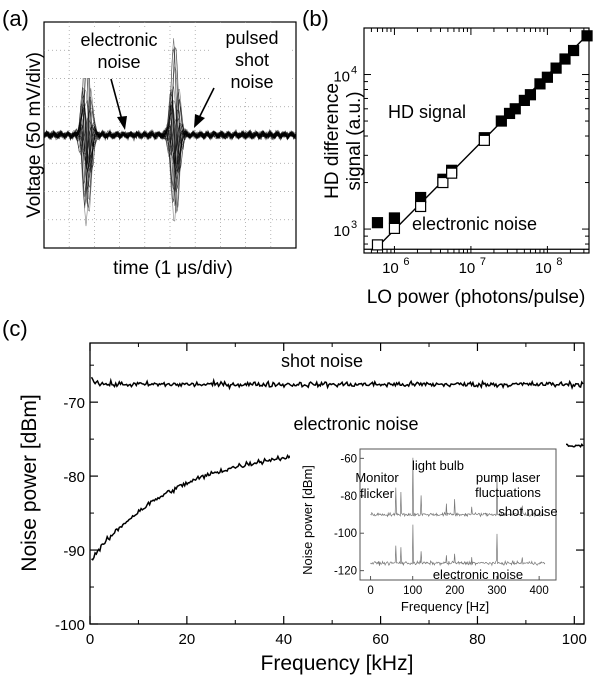 The image size is (597, 677). I want to click on inset-bg, so click(428, 528).